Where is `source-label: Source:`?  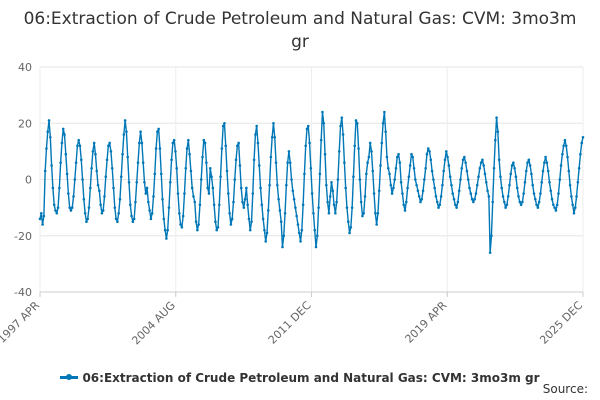 source-label: Source: is located at coordinates (565, 389).